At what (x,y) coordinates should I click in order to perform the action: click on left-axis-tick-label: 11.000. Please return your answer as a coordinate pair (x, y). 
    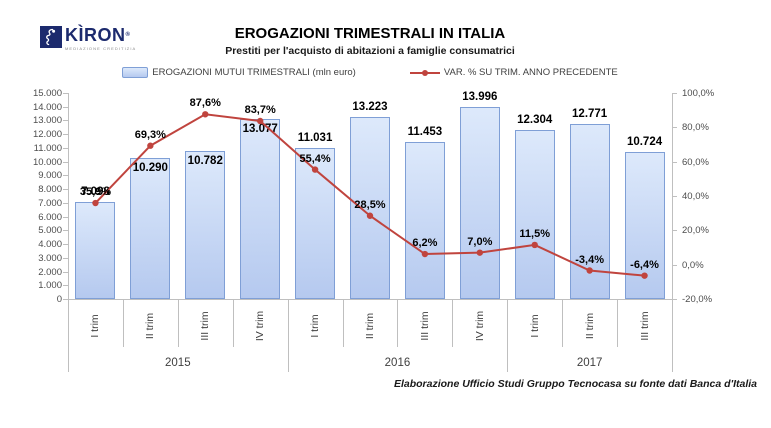
    Looking at the image, I should click on (47, 148).